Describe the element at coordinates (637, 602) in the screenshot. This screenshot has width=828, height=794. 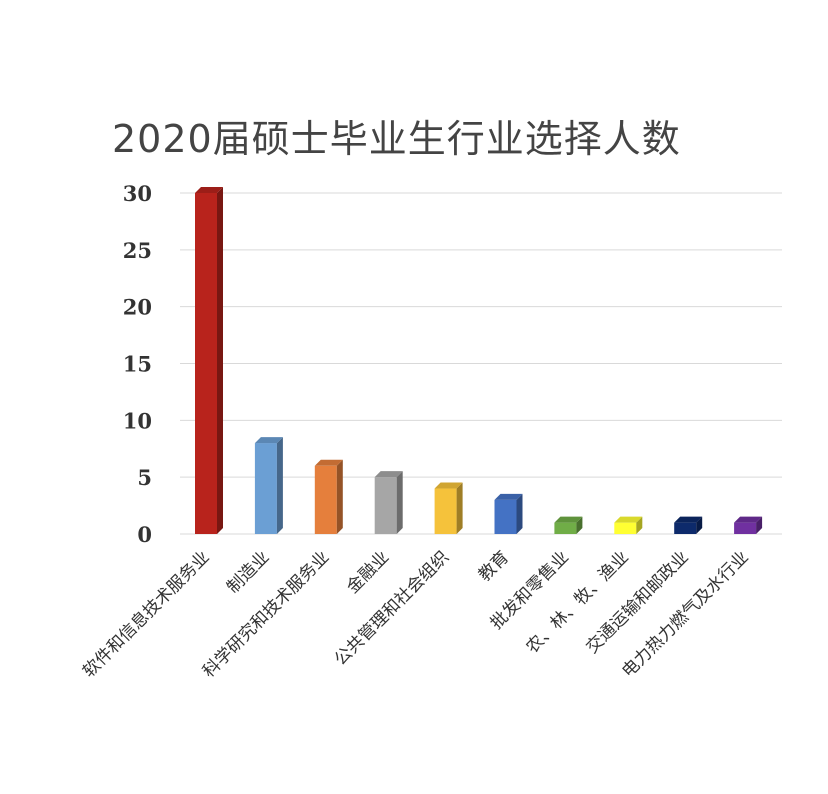
I see `category-label: 交通运输和邮政业` at that location.